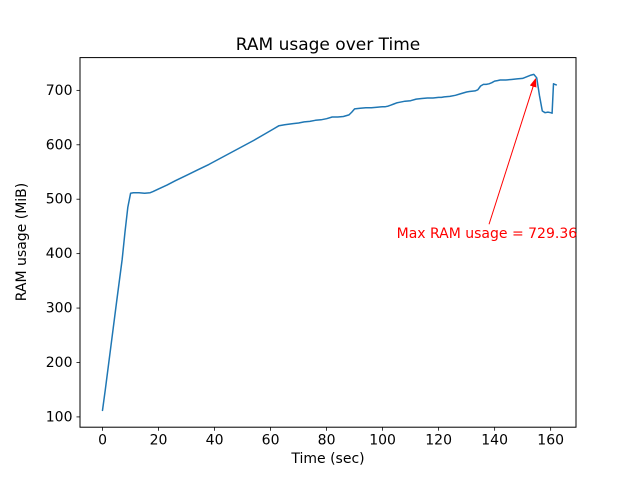 The height and width of the screenshot is (480, 640). What do you see at coordinates (327, 459) in the screenshot?
I see `x-axis-label: Time (sec)` at bounding box center [327, 459].